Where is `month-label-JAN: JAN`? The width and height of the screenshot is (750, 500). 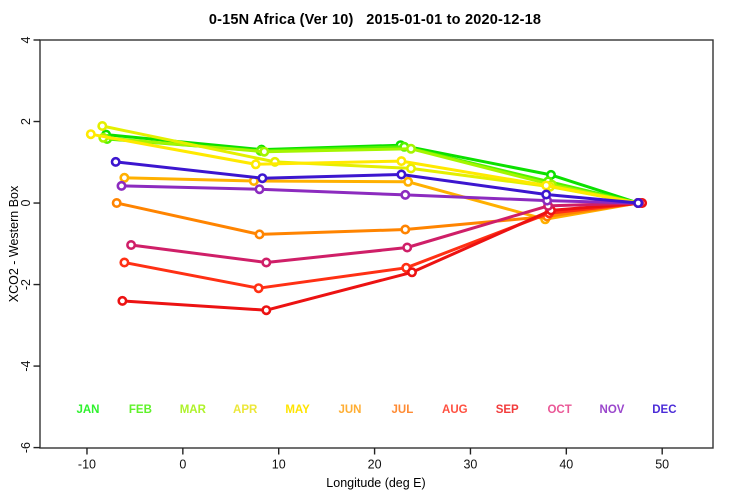
month-label-JAN: JAN is located at coordinates (87, 410).